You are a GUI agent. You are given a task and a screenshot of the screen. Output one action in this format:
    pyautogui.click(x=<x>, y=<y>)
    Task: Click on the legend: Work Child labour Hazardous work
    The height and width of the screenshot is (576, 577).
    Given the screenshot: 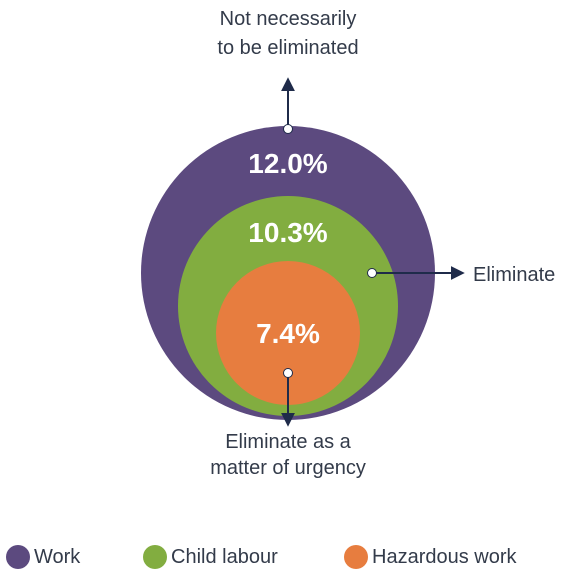 What is the action you would take?
    pyautogui.click(x=288, y=560)
    